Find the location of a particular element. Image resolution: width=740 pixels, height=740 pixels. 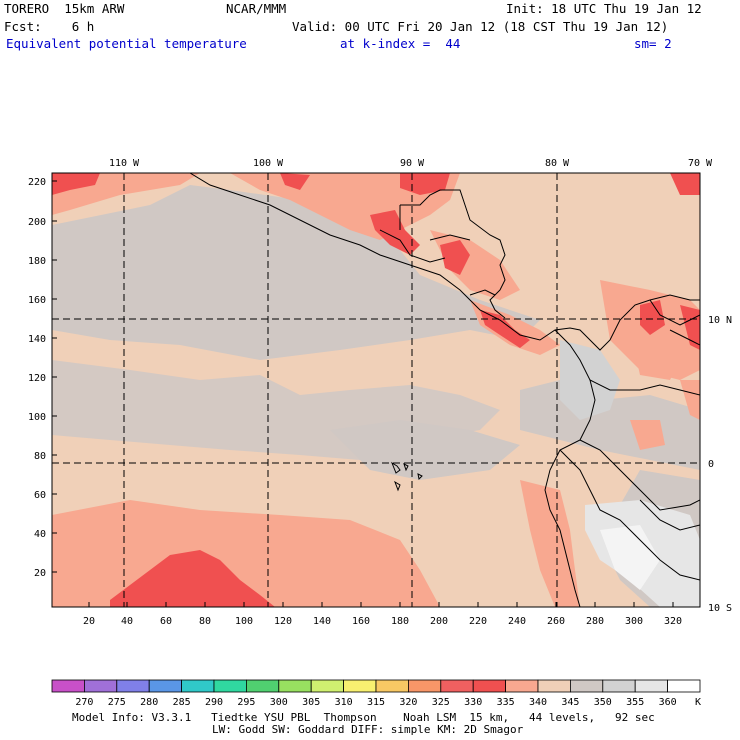

bottom-axis-label: 140 is located at coordinates (322, 621).